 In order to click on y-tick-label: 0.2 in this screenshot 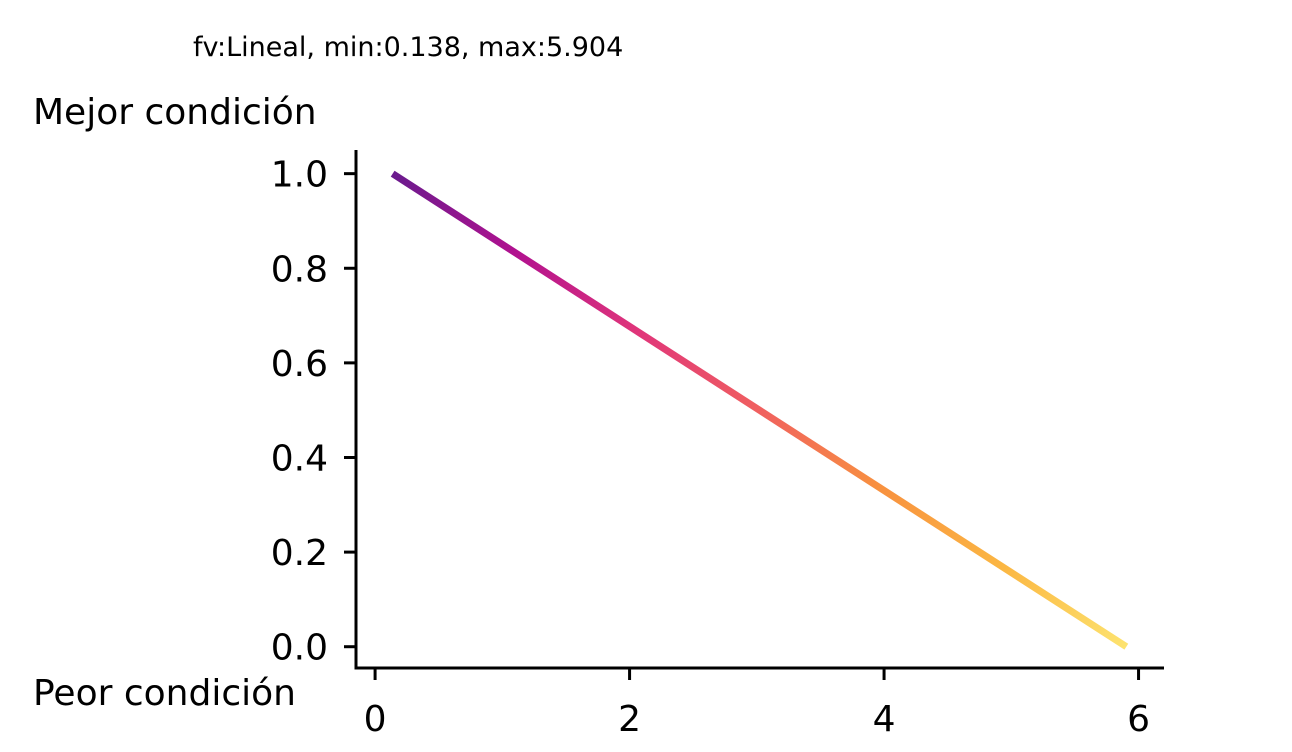, I will do `click(299, 553)`.